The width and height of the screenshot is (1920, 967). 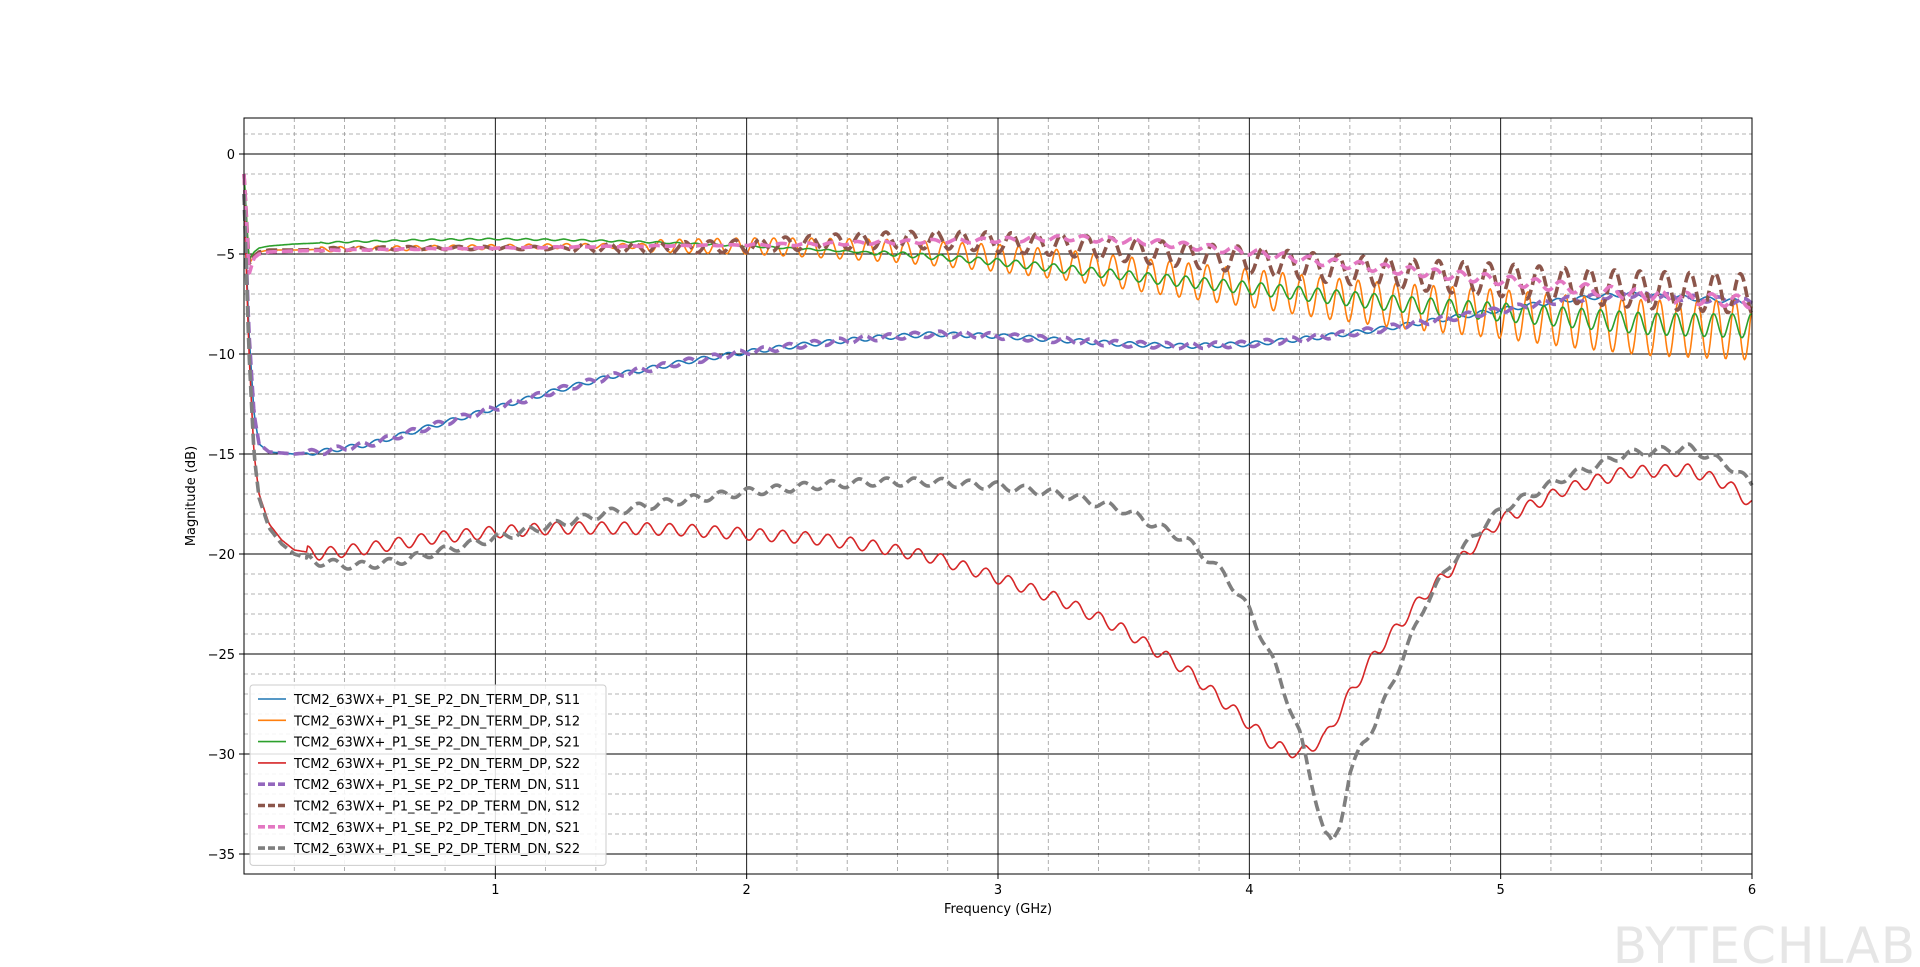 What do you see at coordinates (231, 155) in the screenshot?
I see `y-tick-label: 0` at bounding box center [231, 155].